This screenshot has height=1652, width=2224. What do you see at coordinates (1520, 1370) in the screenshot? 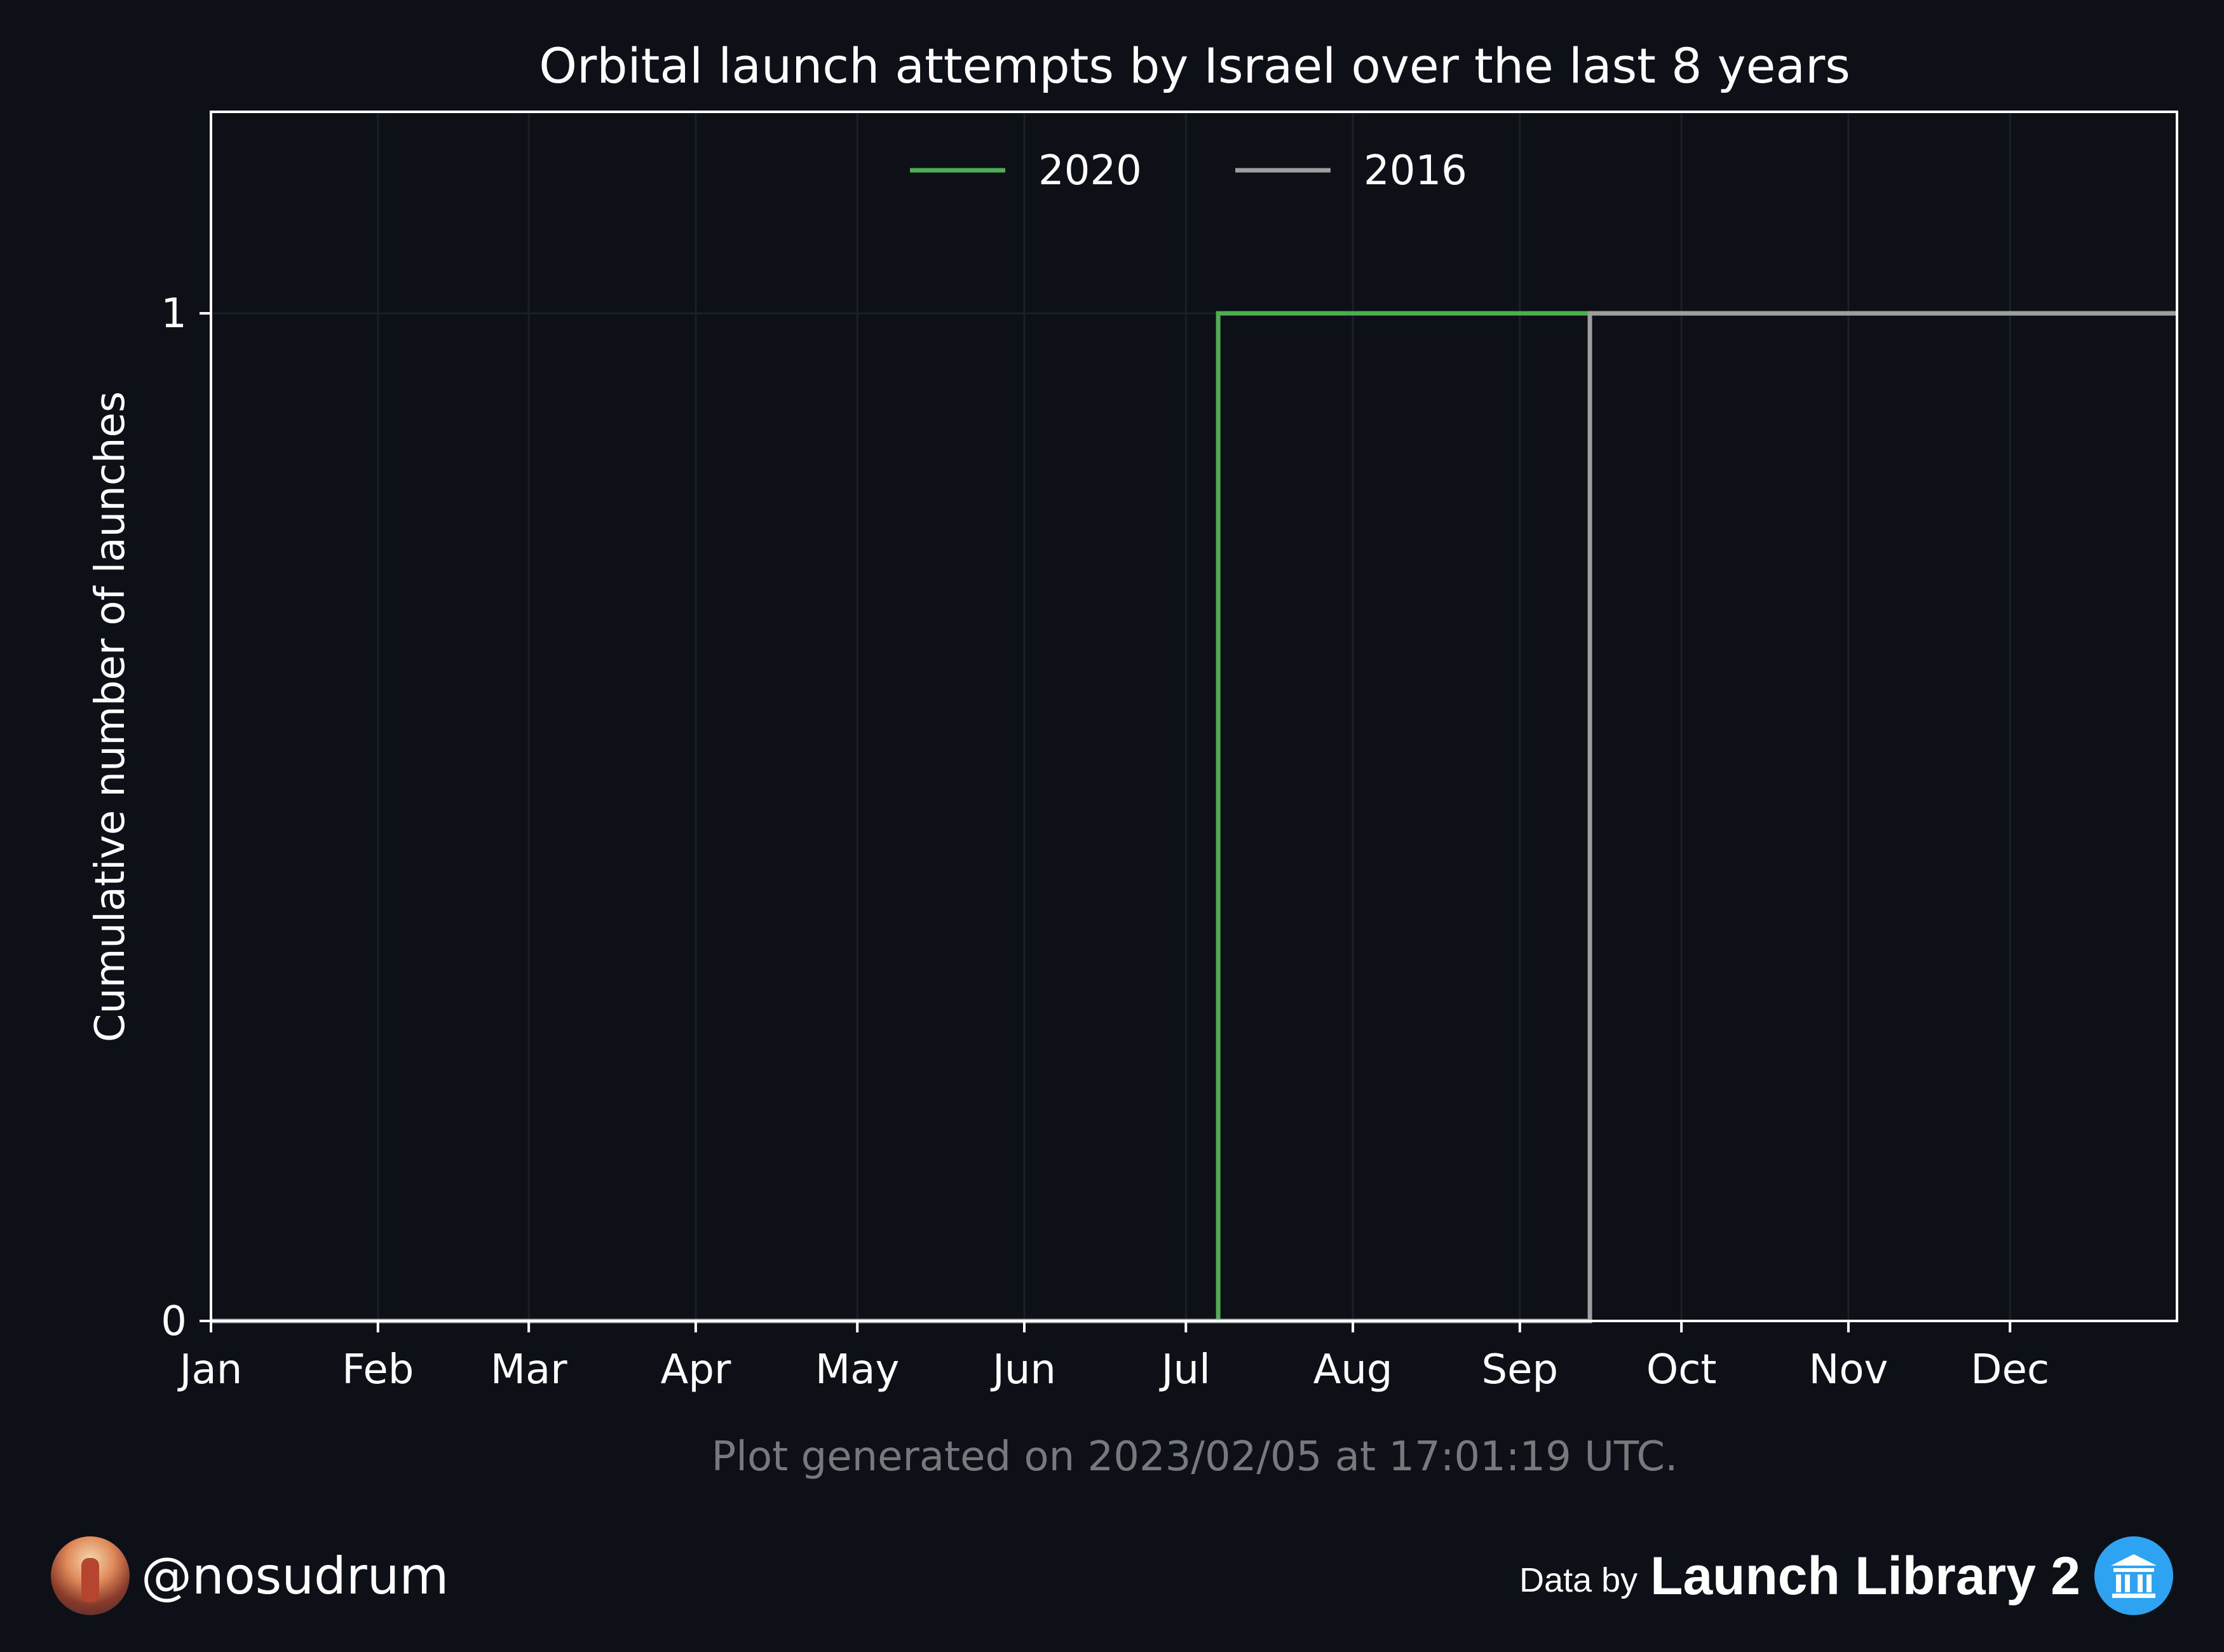
I see `x-tick-label: Sep` at bounding box center [1520, 1370].